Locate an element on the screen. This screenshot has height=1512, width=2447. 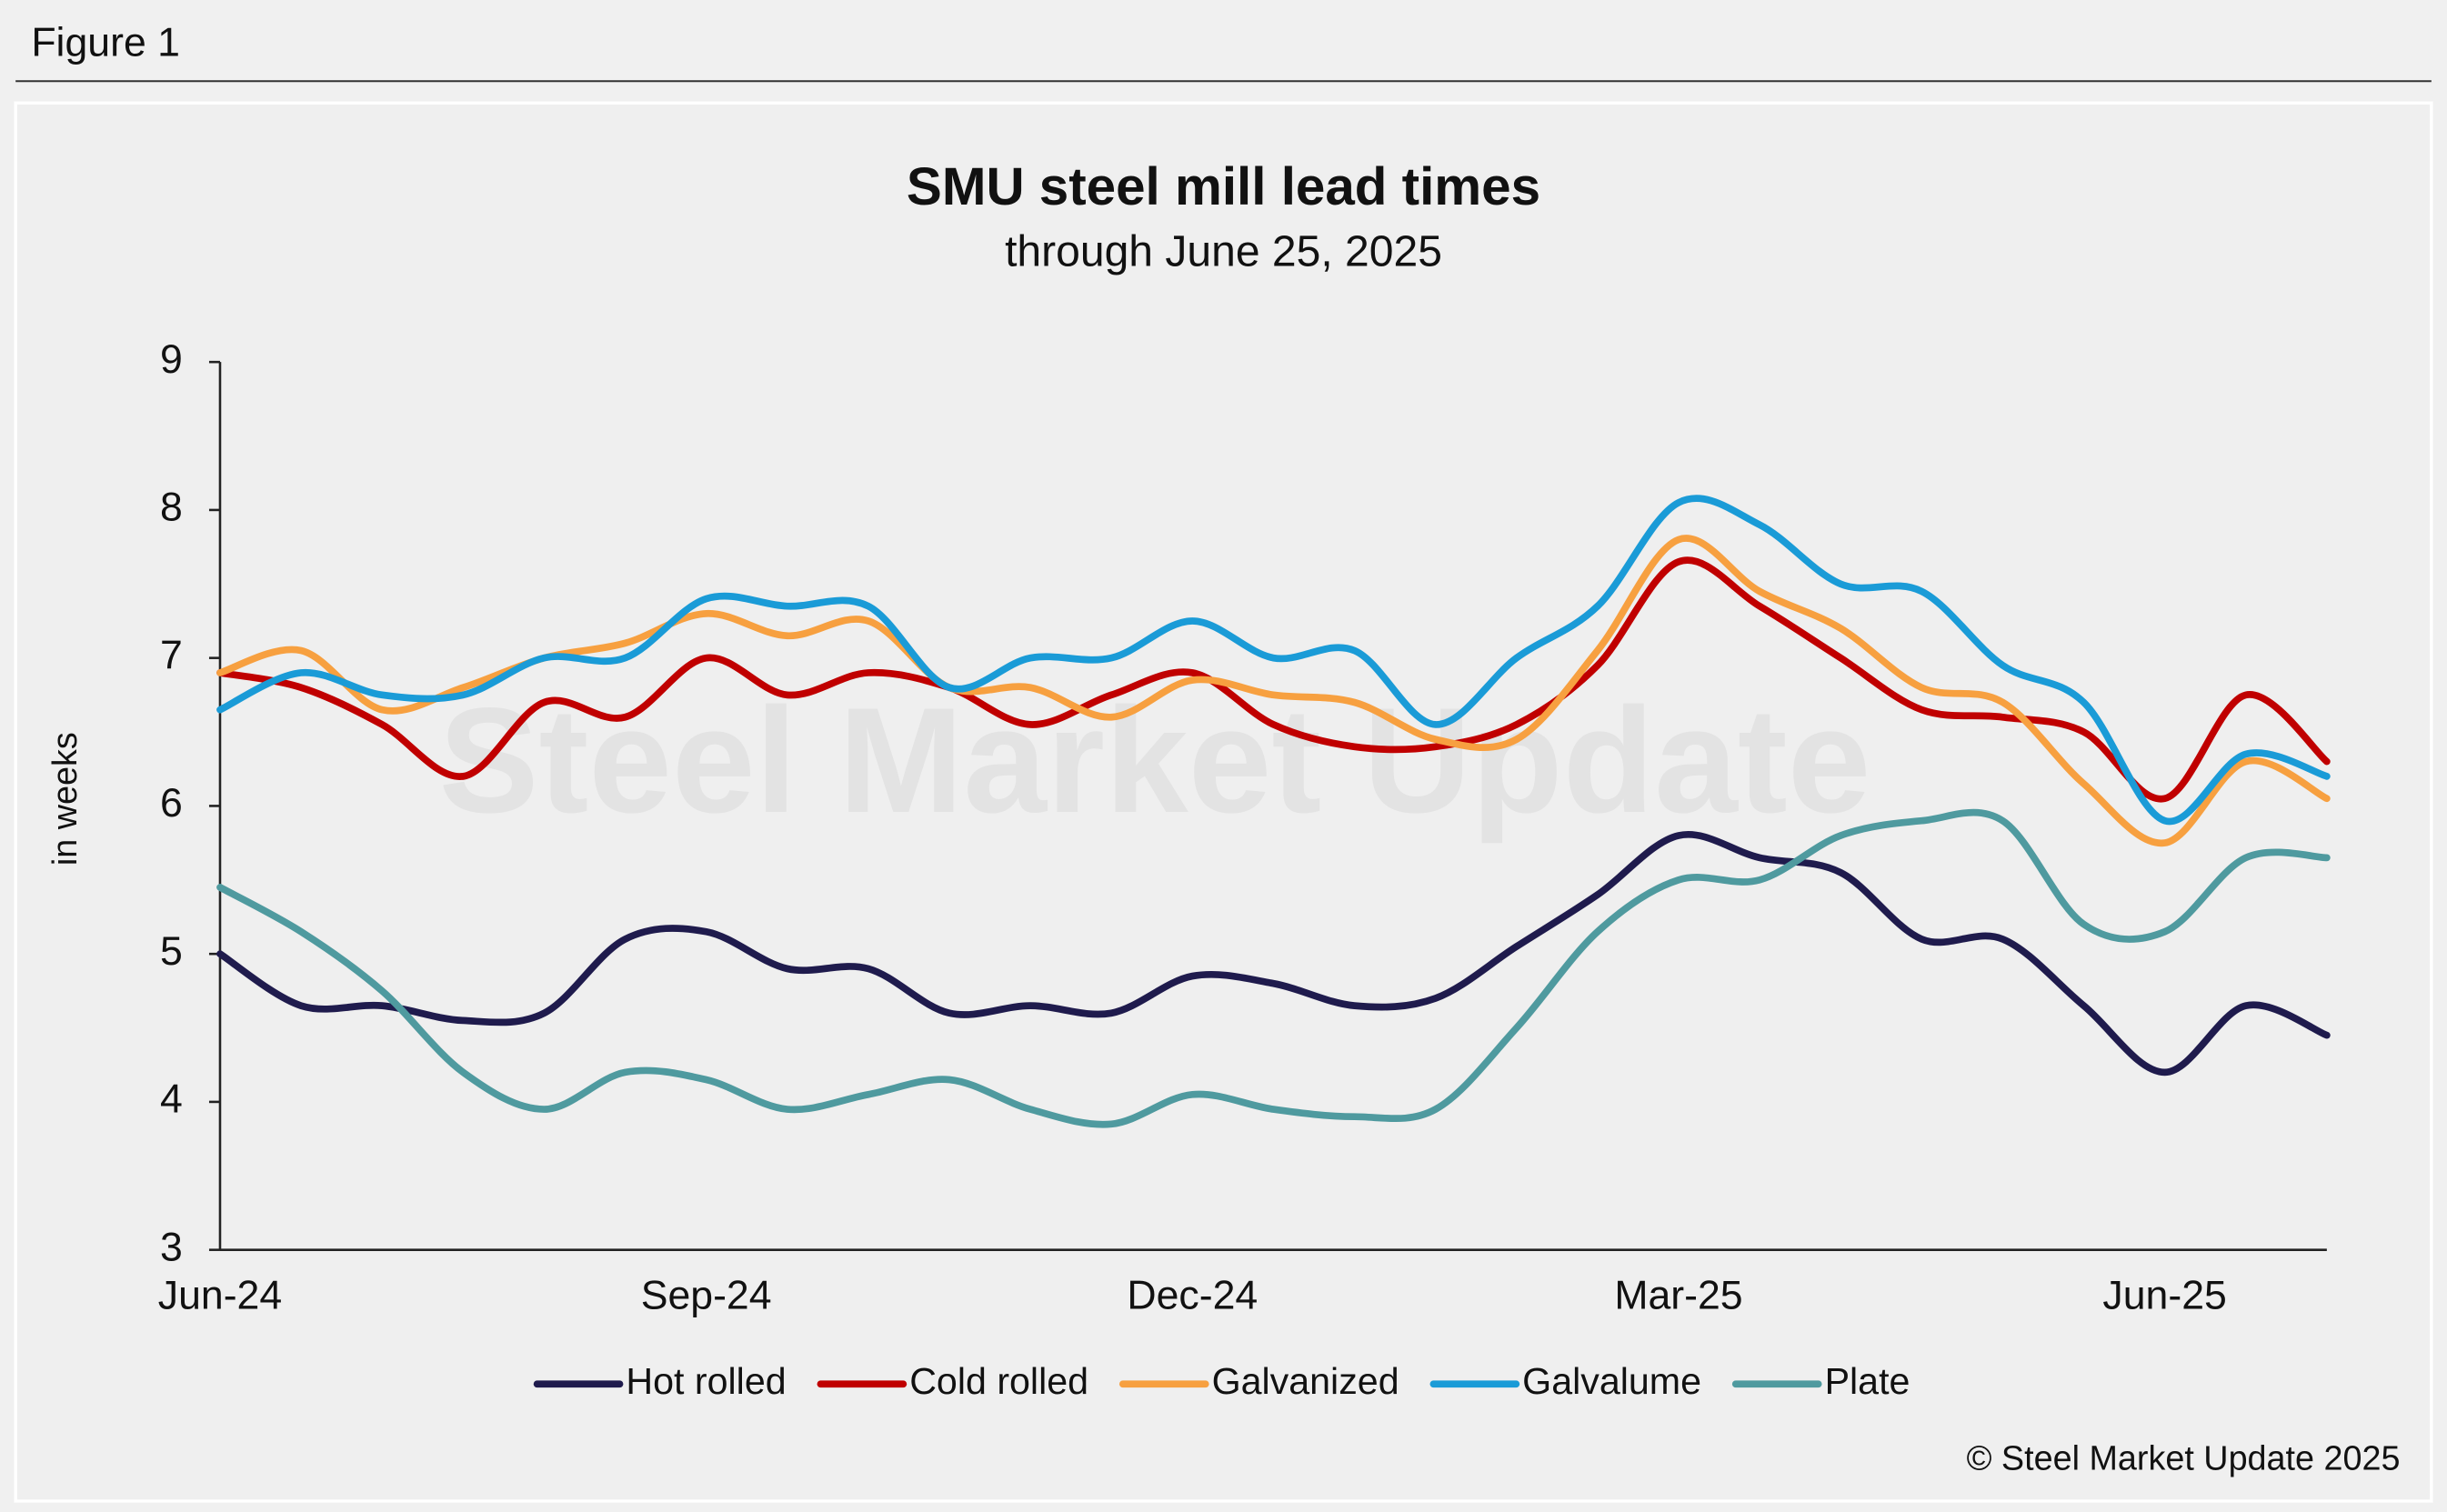
legend-label: Galvanized is located at coordinates (1305, 1381).